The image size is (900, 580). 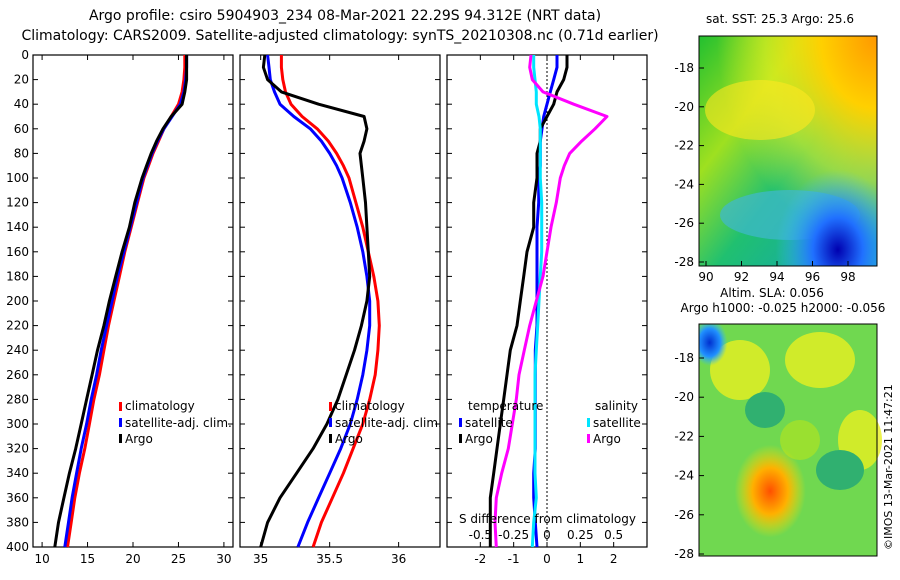 What do you see at coordinates (489, 423) in the screenshot?
I see `legend-temp-satellite: satellite` at bounding box center [489, 423].